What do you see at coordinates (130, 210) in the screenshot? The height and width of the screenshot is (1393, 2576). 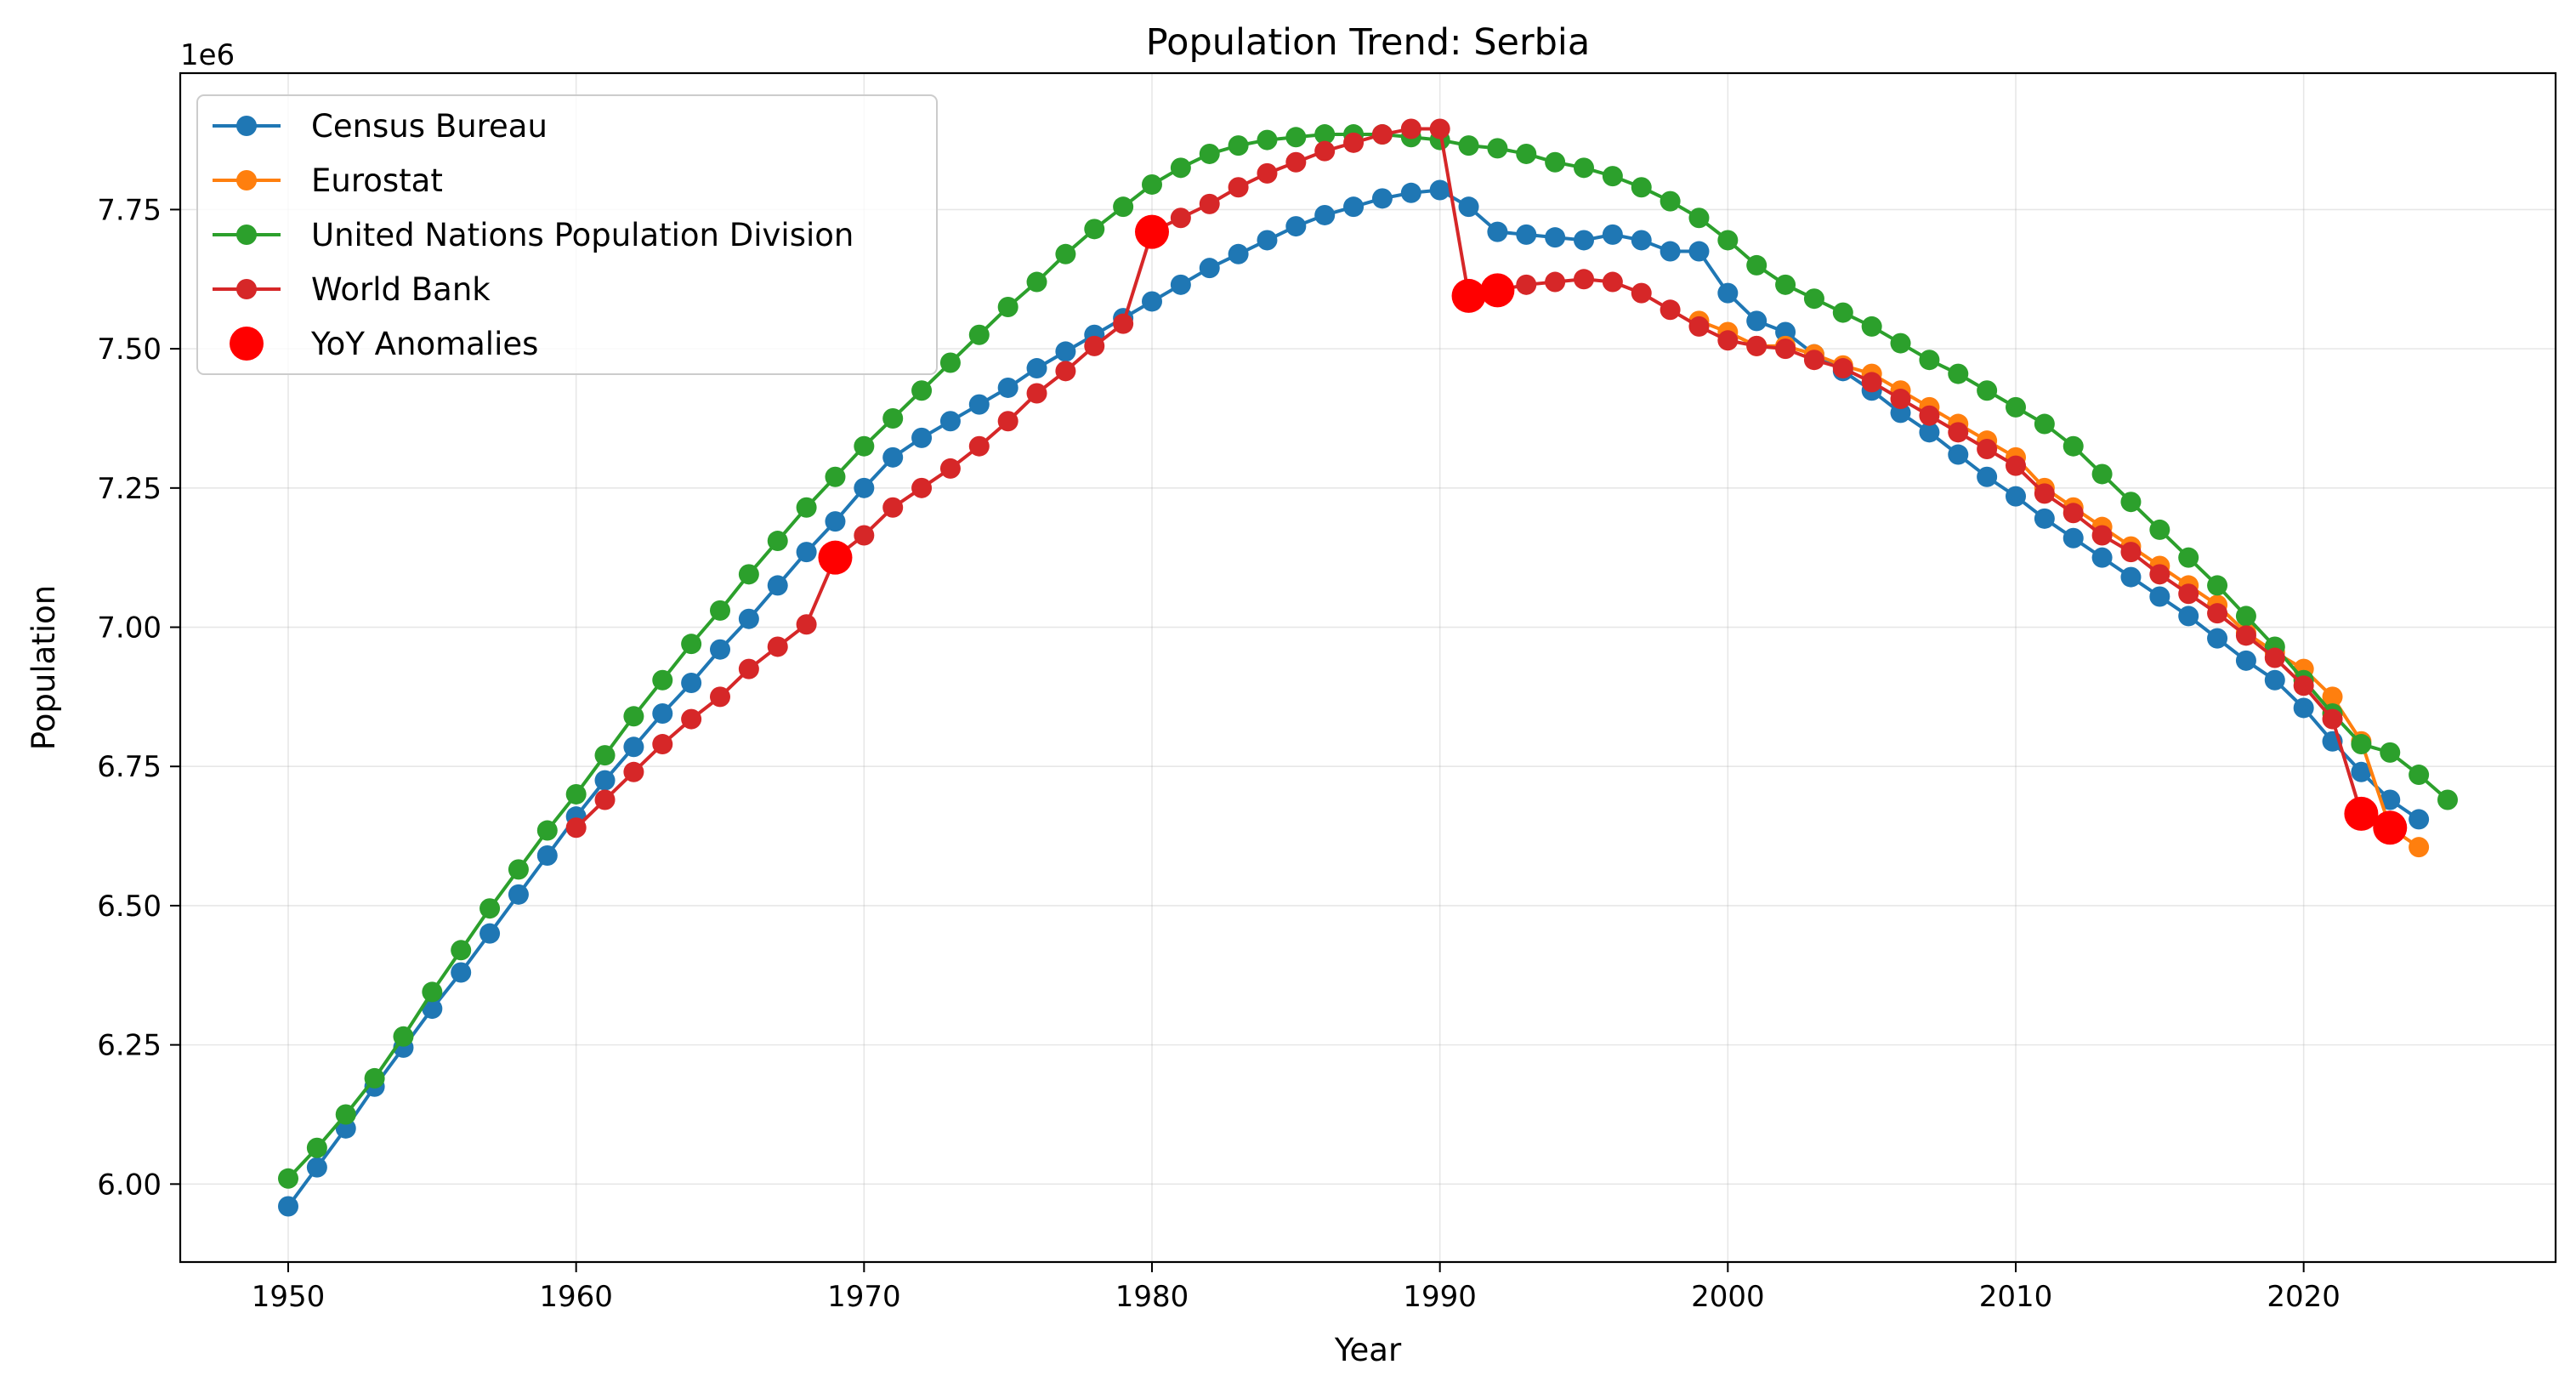 I see `y-tick-label: 7.75` at bounding box center [130, 210].